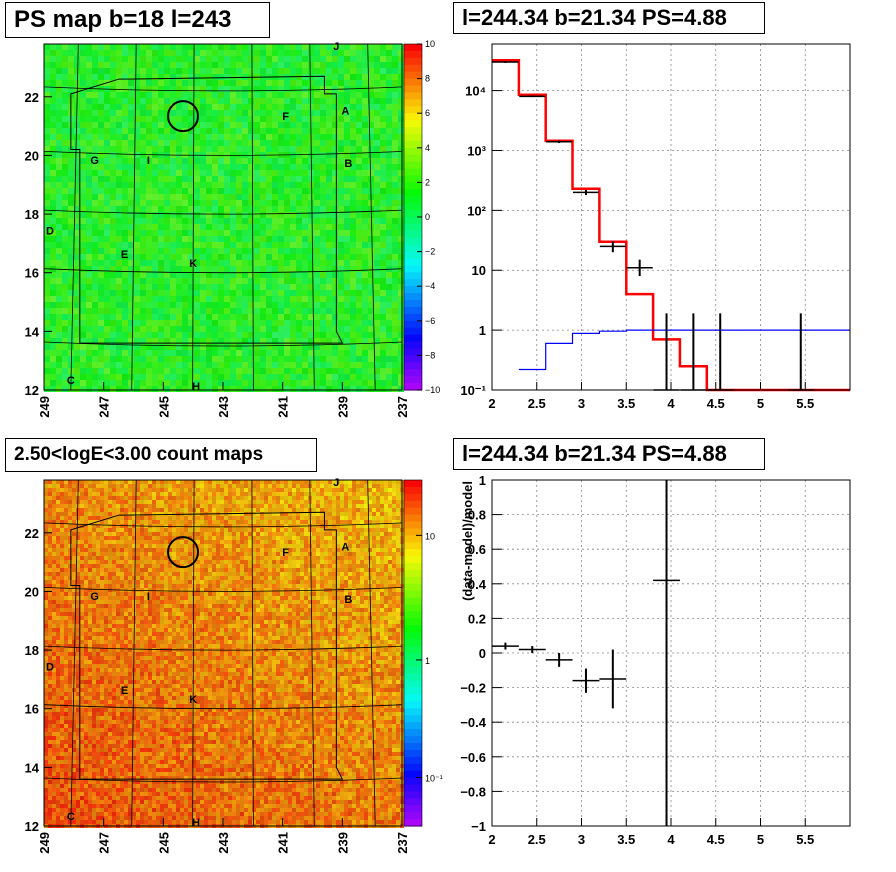 The width and height of the screenshot is (896, 872). Describe the element at coordinates (342, 407) in the screenshot. I see `psmap-xtick-label: 239` at that location.